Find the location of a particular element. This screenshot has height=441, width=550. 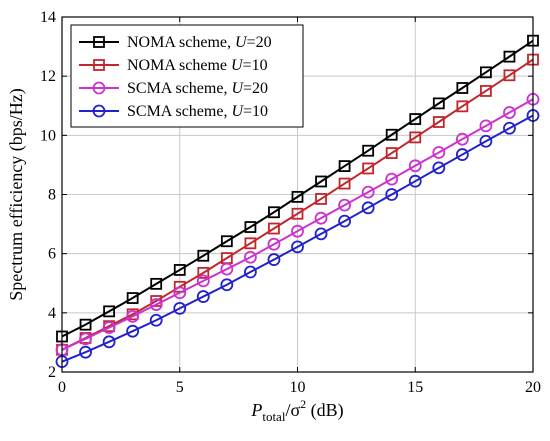

x-axis-label-sub: total is located at coordinates (273, 416).